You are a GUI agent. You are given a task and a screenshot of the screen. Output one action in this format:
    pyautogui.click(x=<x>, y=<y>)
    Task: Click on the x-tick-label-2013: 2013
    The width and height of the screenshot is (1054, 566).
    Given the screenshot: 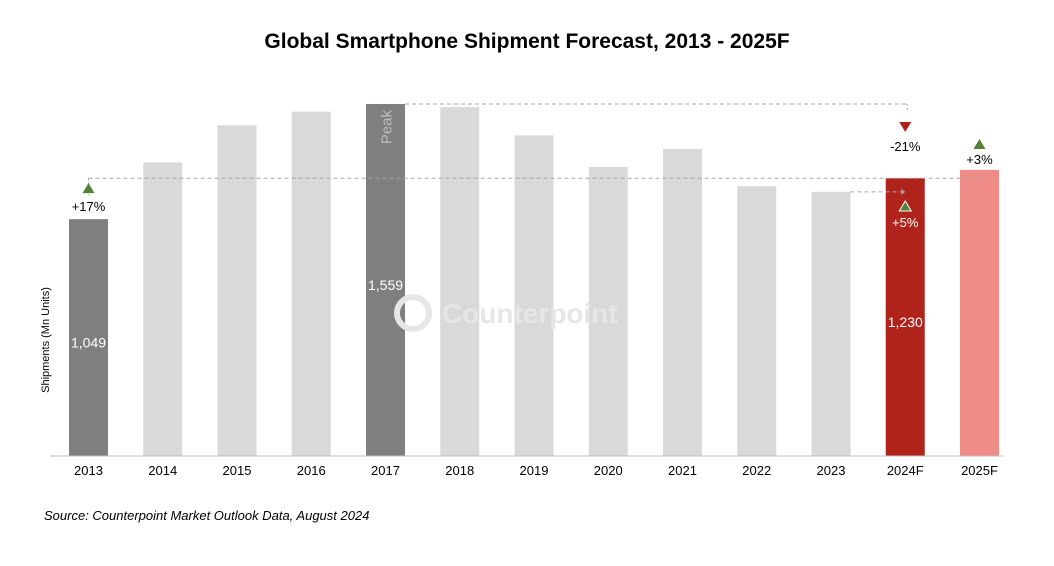 What is the action you would take?
    pyautogui.click(x=88, y=470)
    